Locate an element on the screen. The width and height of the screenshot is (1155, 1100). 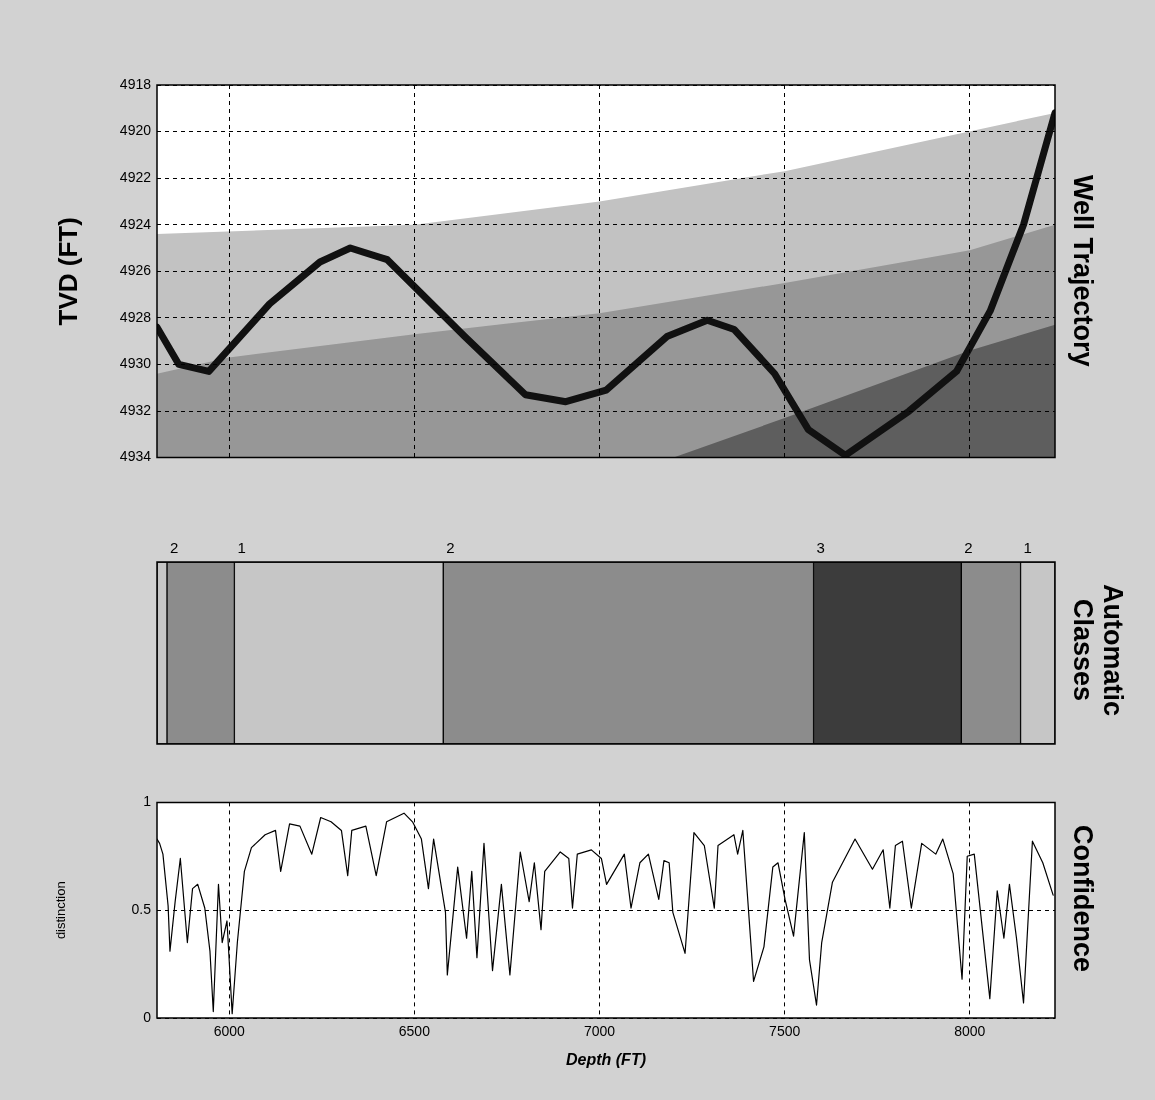
y-tick-label: 4934 is located at coordinates (135, 456).